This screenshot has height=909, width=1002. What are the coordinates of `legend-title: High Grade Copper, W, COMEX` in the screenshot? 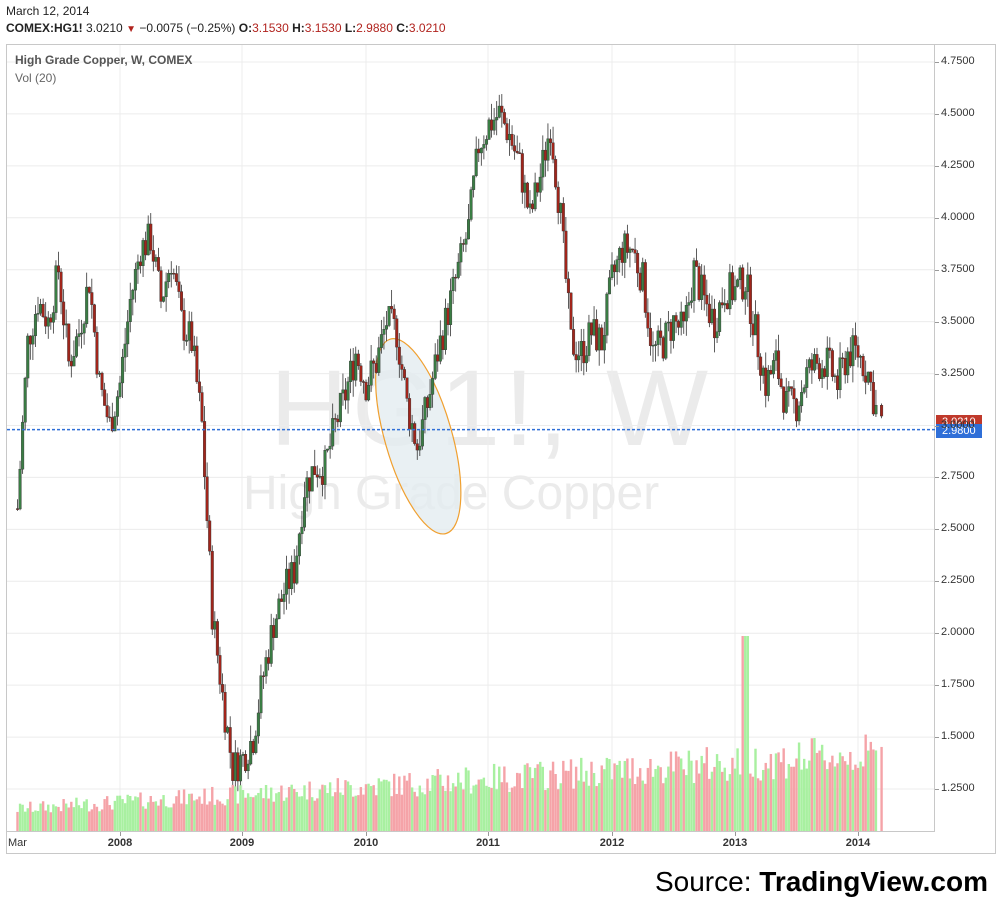 It's located at (104, 60).